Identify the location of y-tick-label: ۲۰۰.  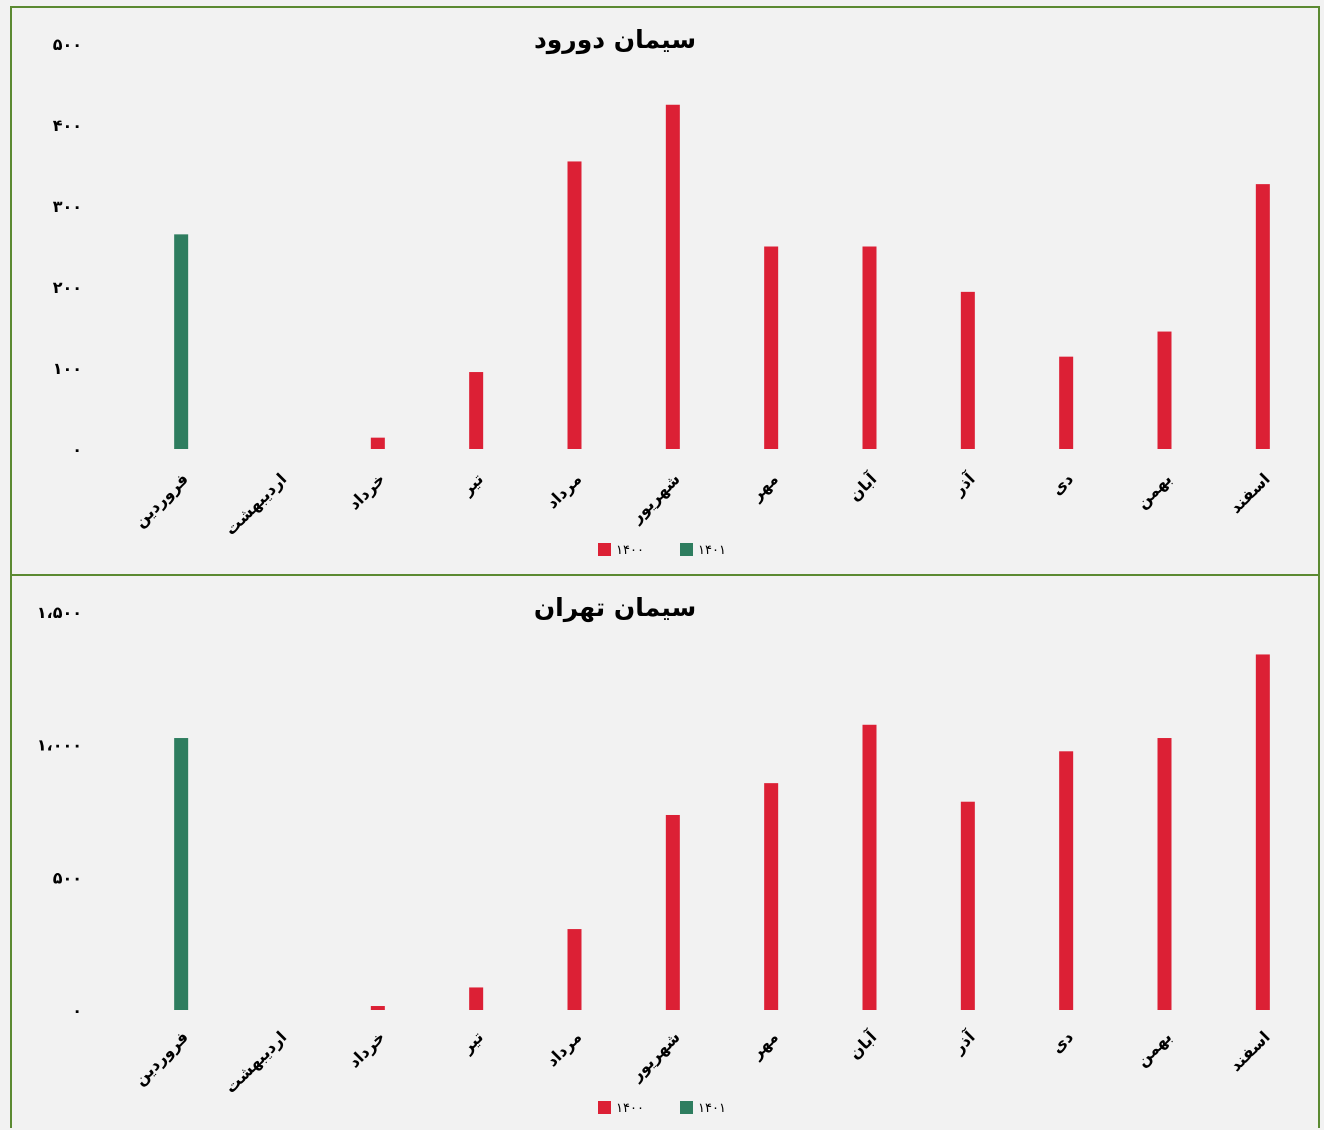
(67, 287).